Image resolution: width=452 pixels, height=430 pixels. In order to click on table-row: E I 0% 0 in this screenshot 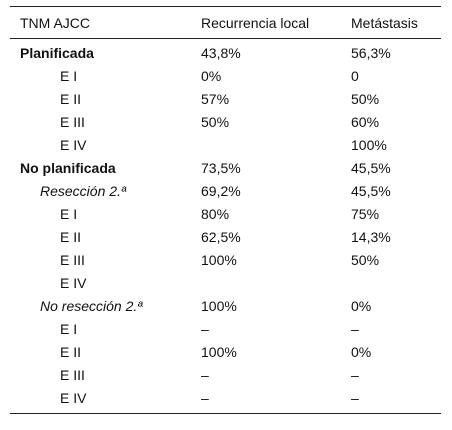, I will do `click(225, 76)`.